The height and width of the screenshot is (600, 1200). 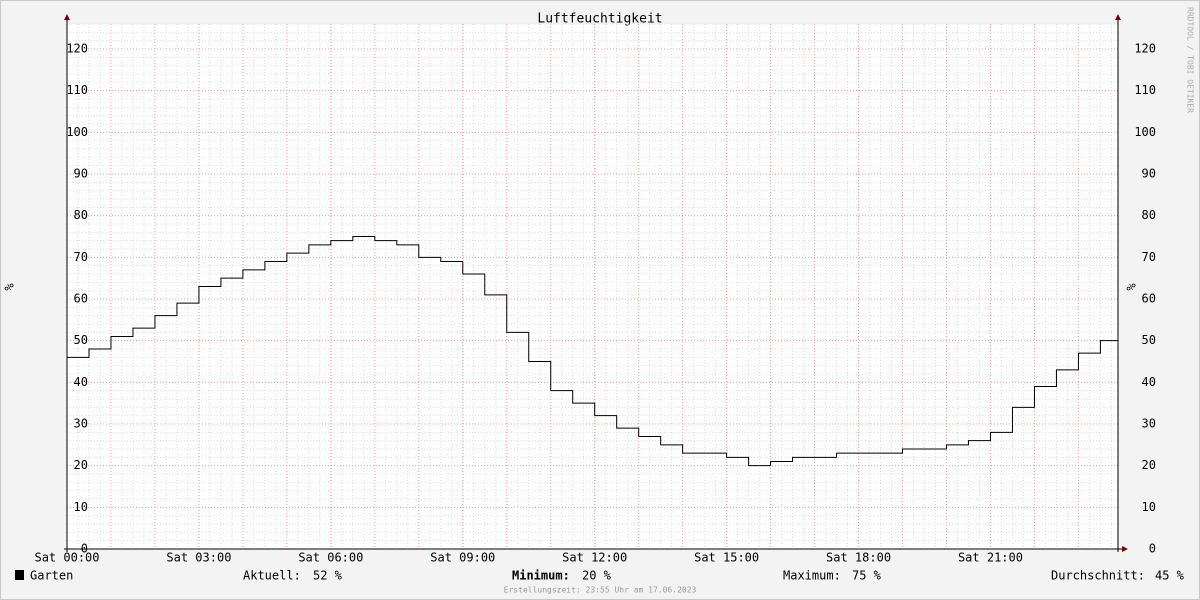 What do you see at coordinates (81, 465) in the screenshot?
I see `y-tick-label: 20` at bounding box center [81, 465].